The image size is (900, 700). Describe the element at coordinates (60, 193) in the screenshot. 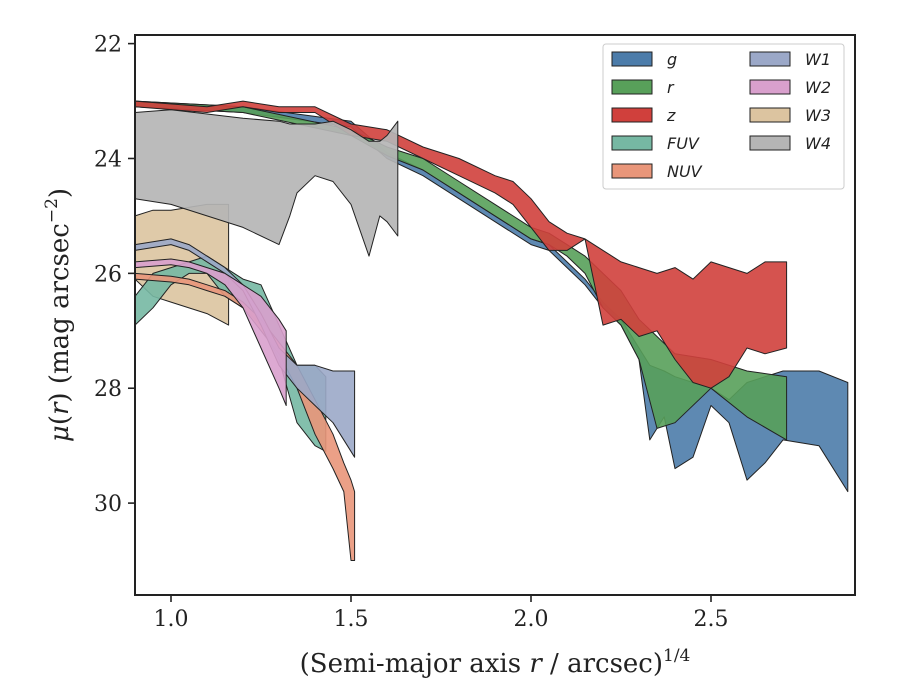

I see `y-axis-label-end: )` at that location.